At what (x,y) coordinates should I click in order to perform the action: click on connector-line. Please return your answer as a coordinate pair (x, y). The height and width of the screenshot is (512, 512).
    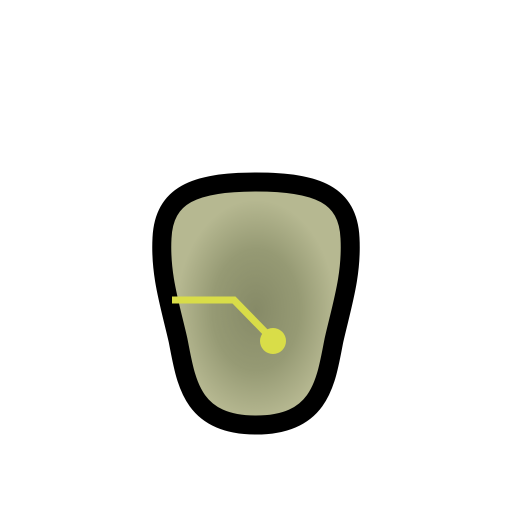
    Looking at the image, I should click on (223, 319).